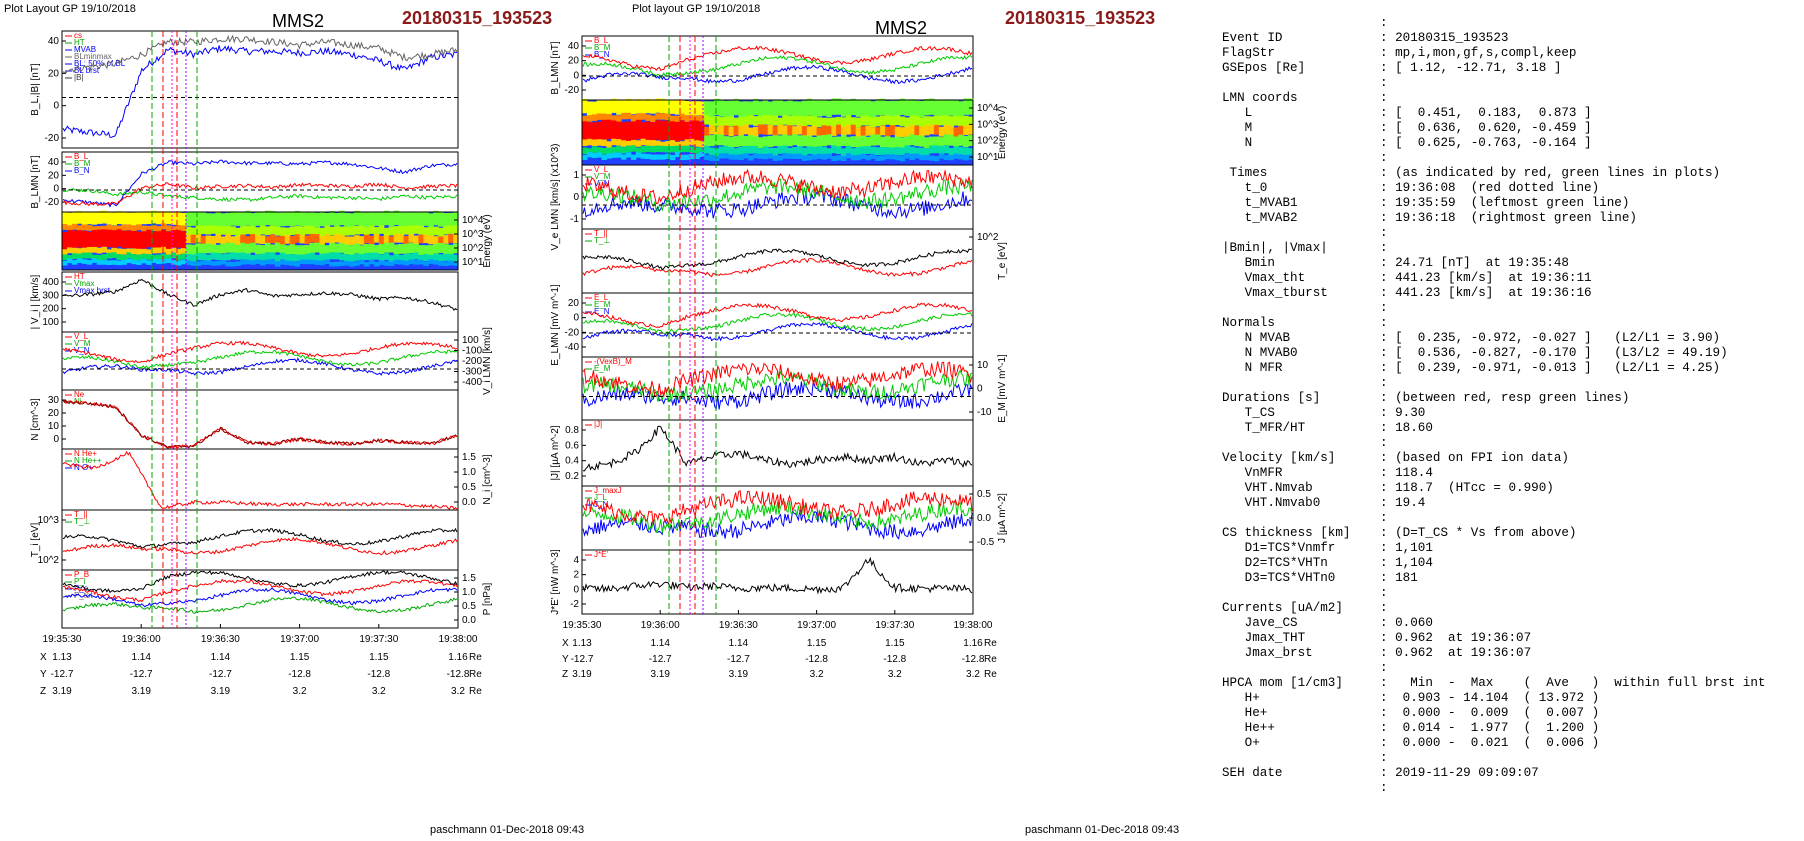 The height and width of the screenshot is (841, 1804). What do you see at coordinates (901, 28) in the screenshot?
I see `right-spacecraft-title: MMS2` at bounding box center [901, 28].